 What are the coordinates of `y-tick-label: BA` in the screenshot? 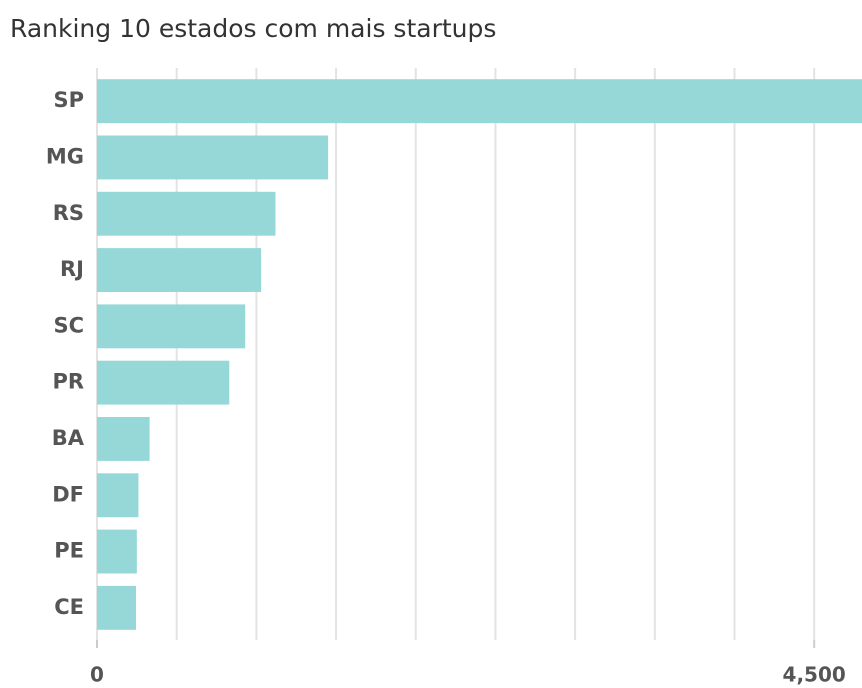 It's located at (68, 438).